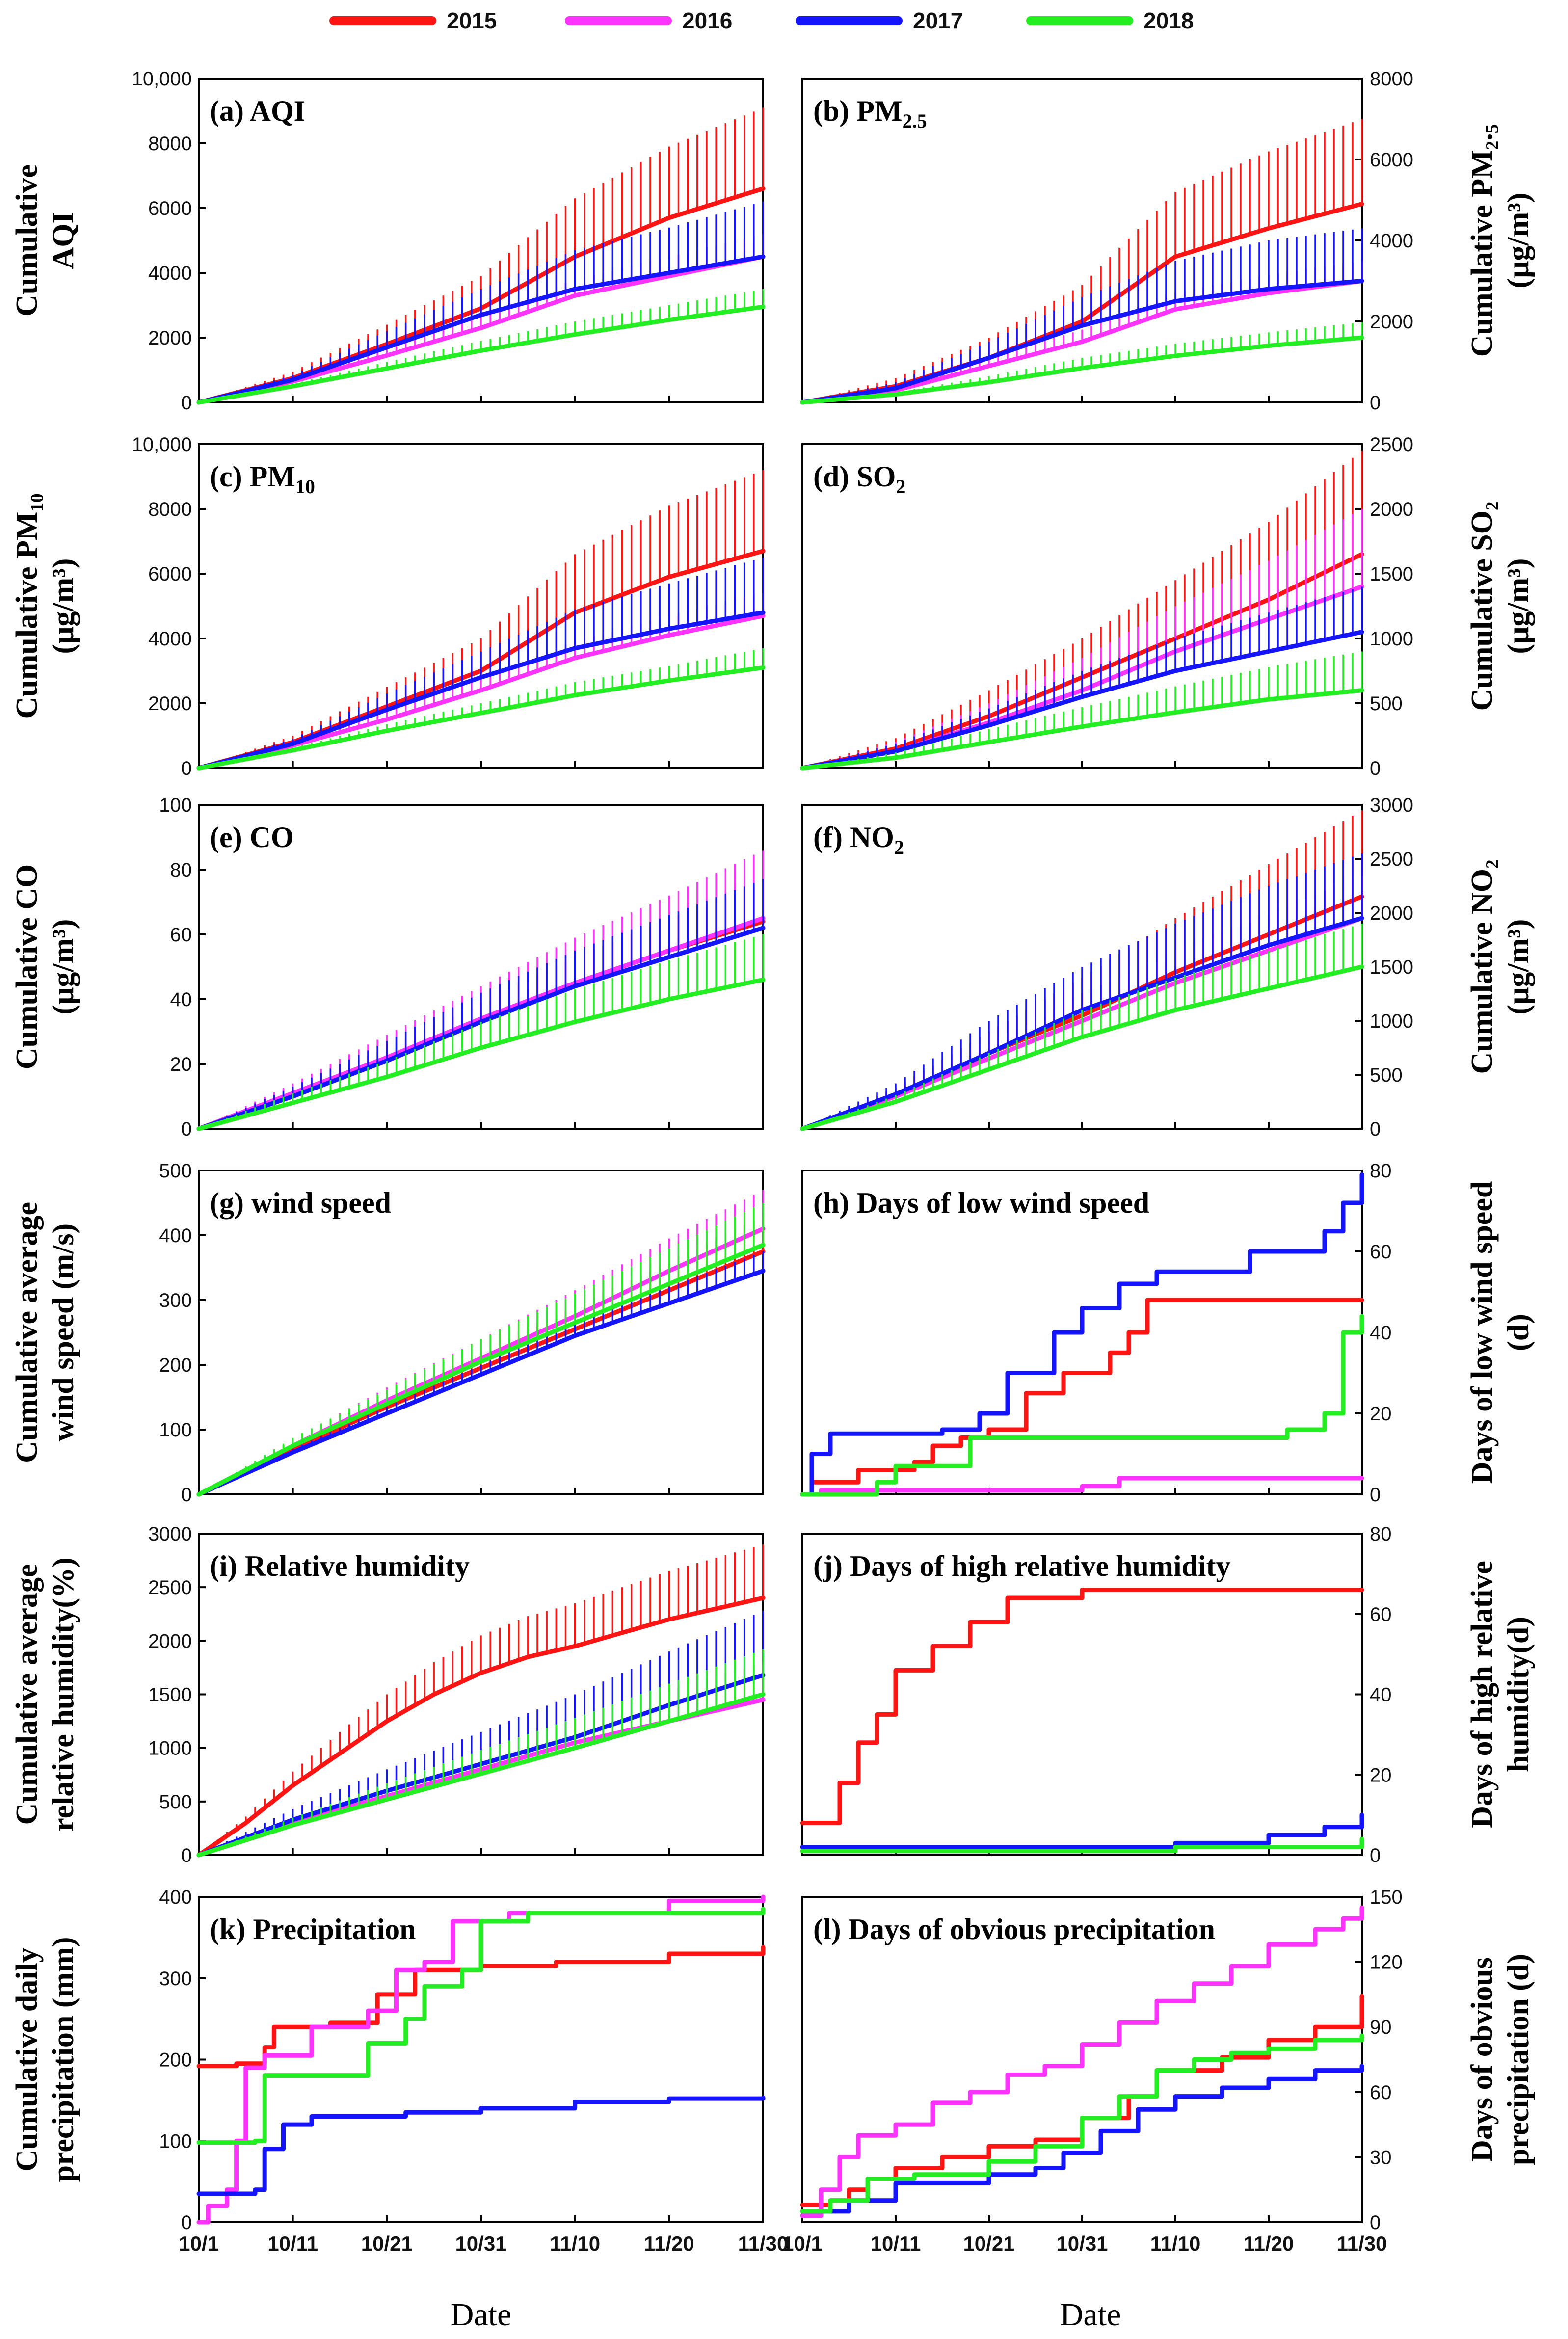  What do you see at coordinates (1082, 2139) in the screenshot?
I see `series-line-l-2017` at bounding box center [1082, 2139].